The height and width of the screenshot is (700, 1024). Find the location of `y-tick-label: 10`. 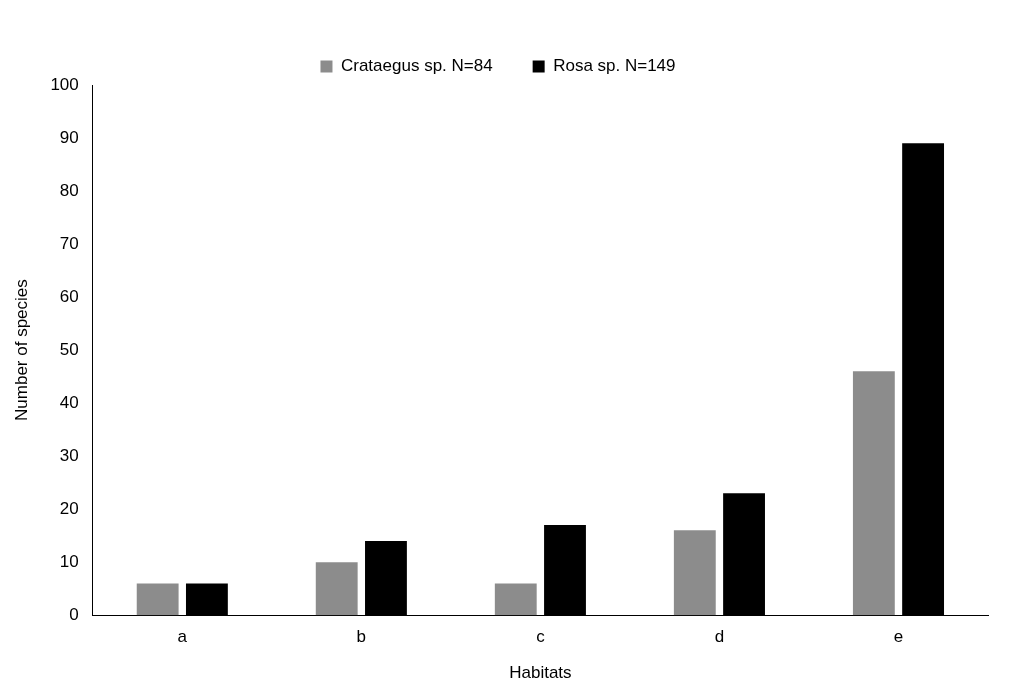

y-tick-label: 10 is located at coordinates (69, 561).